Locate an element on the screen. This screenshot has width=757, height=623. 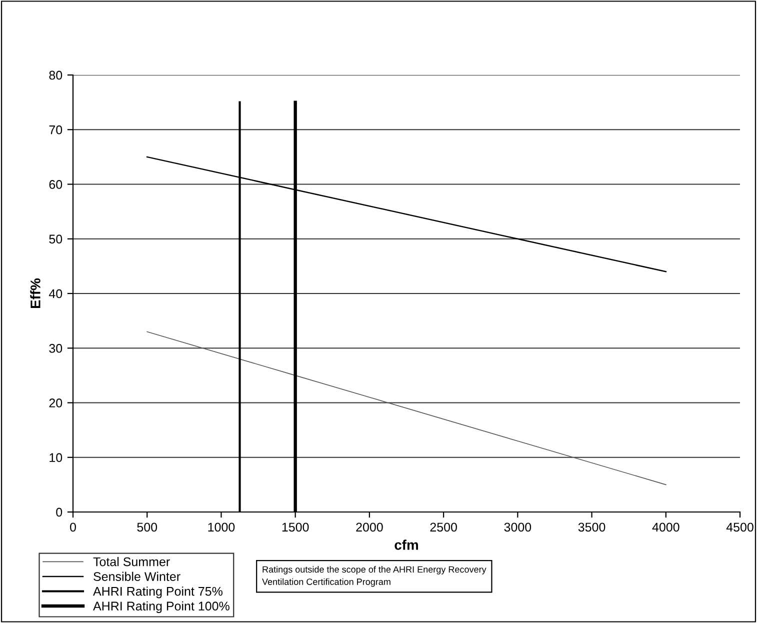
x-tick-label: 3500 is located at coordinates (592, 527).